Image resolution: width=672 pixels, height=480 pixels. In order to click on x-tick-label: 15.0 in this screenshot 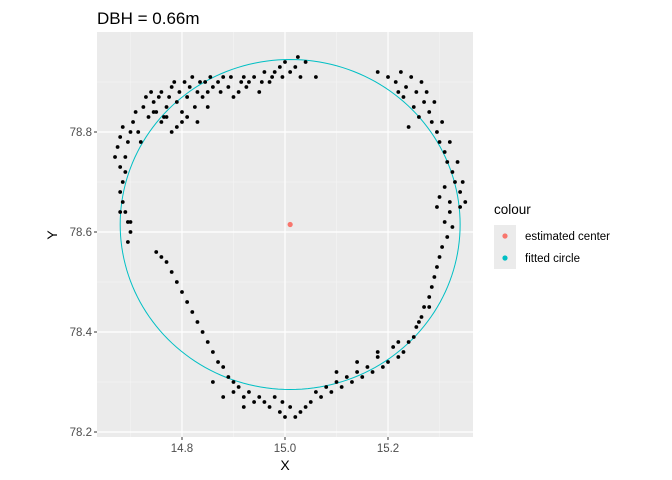, I will do `click(285, 449)`.